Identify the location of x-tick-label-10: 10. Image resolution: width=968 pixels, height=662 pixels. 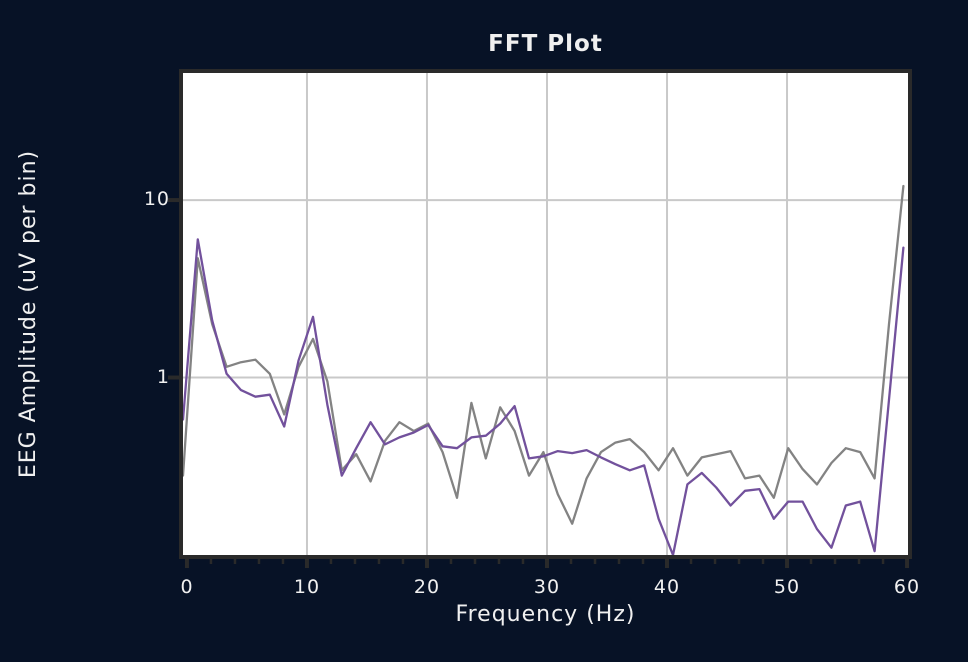
(307, 587).